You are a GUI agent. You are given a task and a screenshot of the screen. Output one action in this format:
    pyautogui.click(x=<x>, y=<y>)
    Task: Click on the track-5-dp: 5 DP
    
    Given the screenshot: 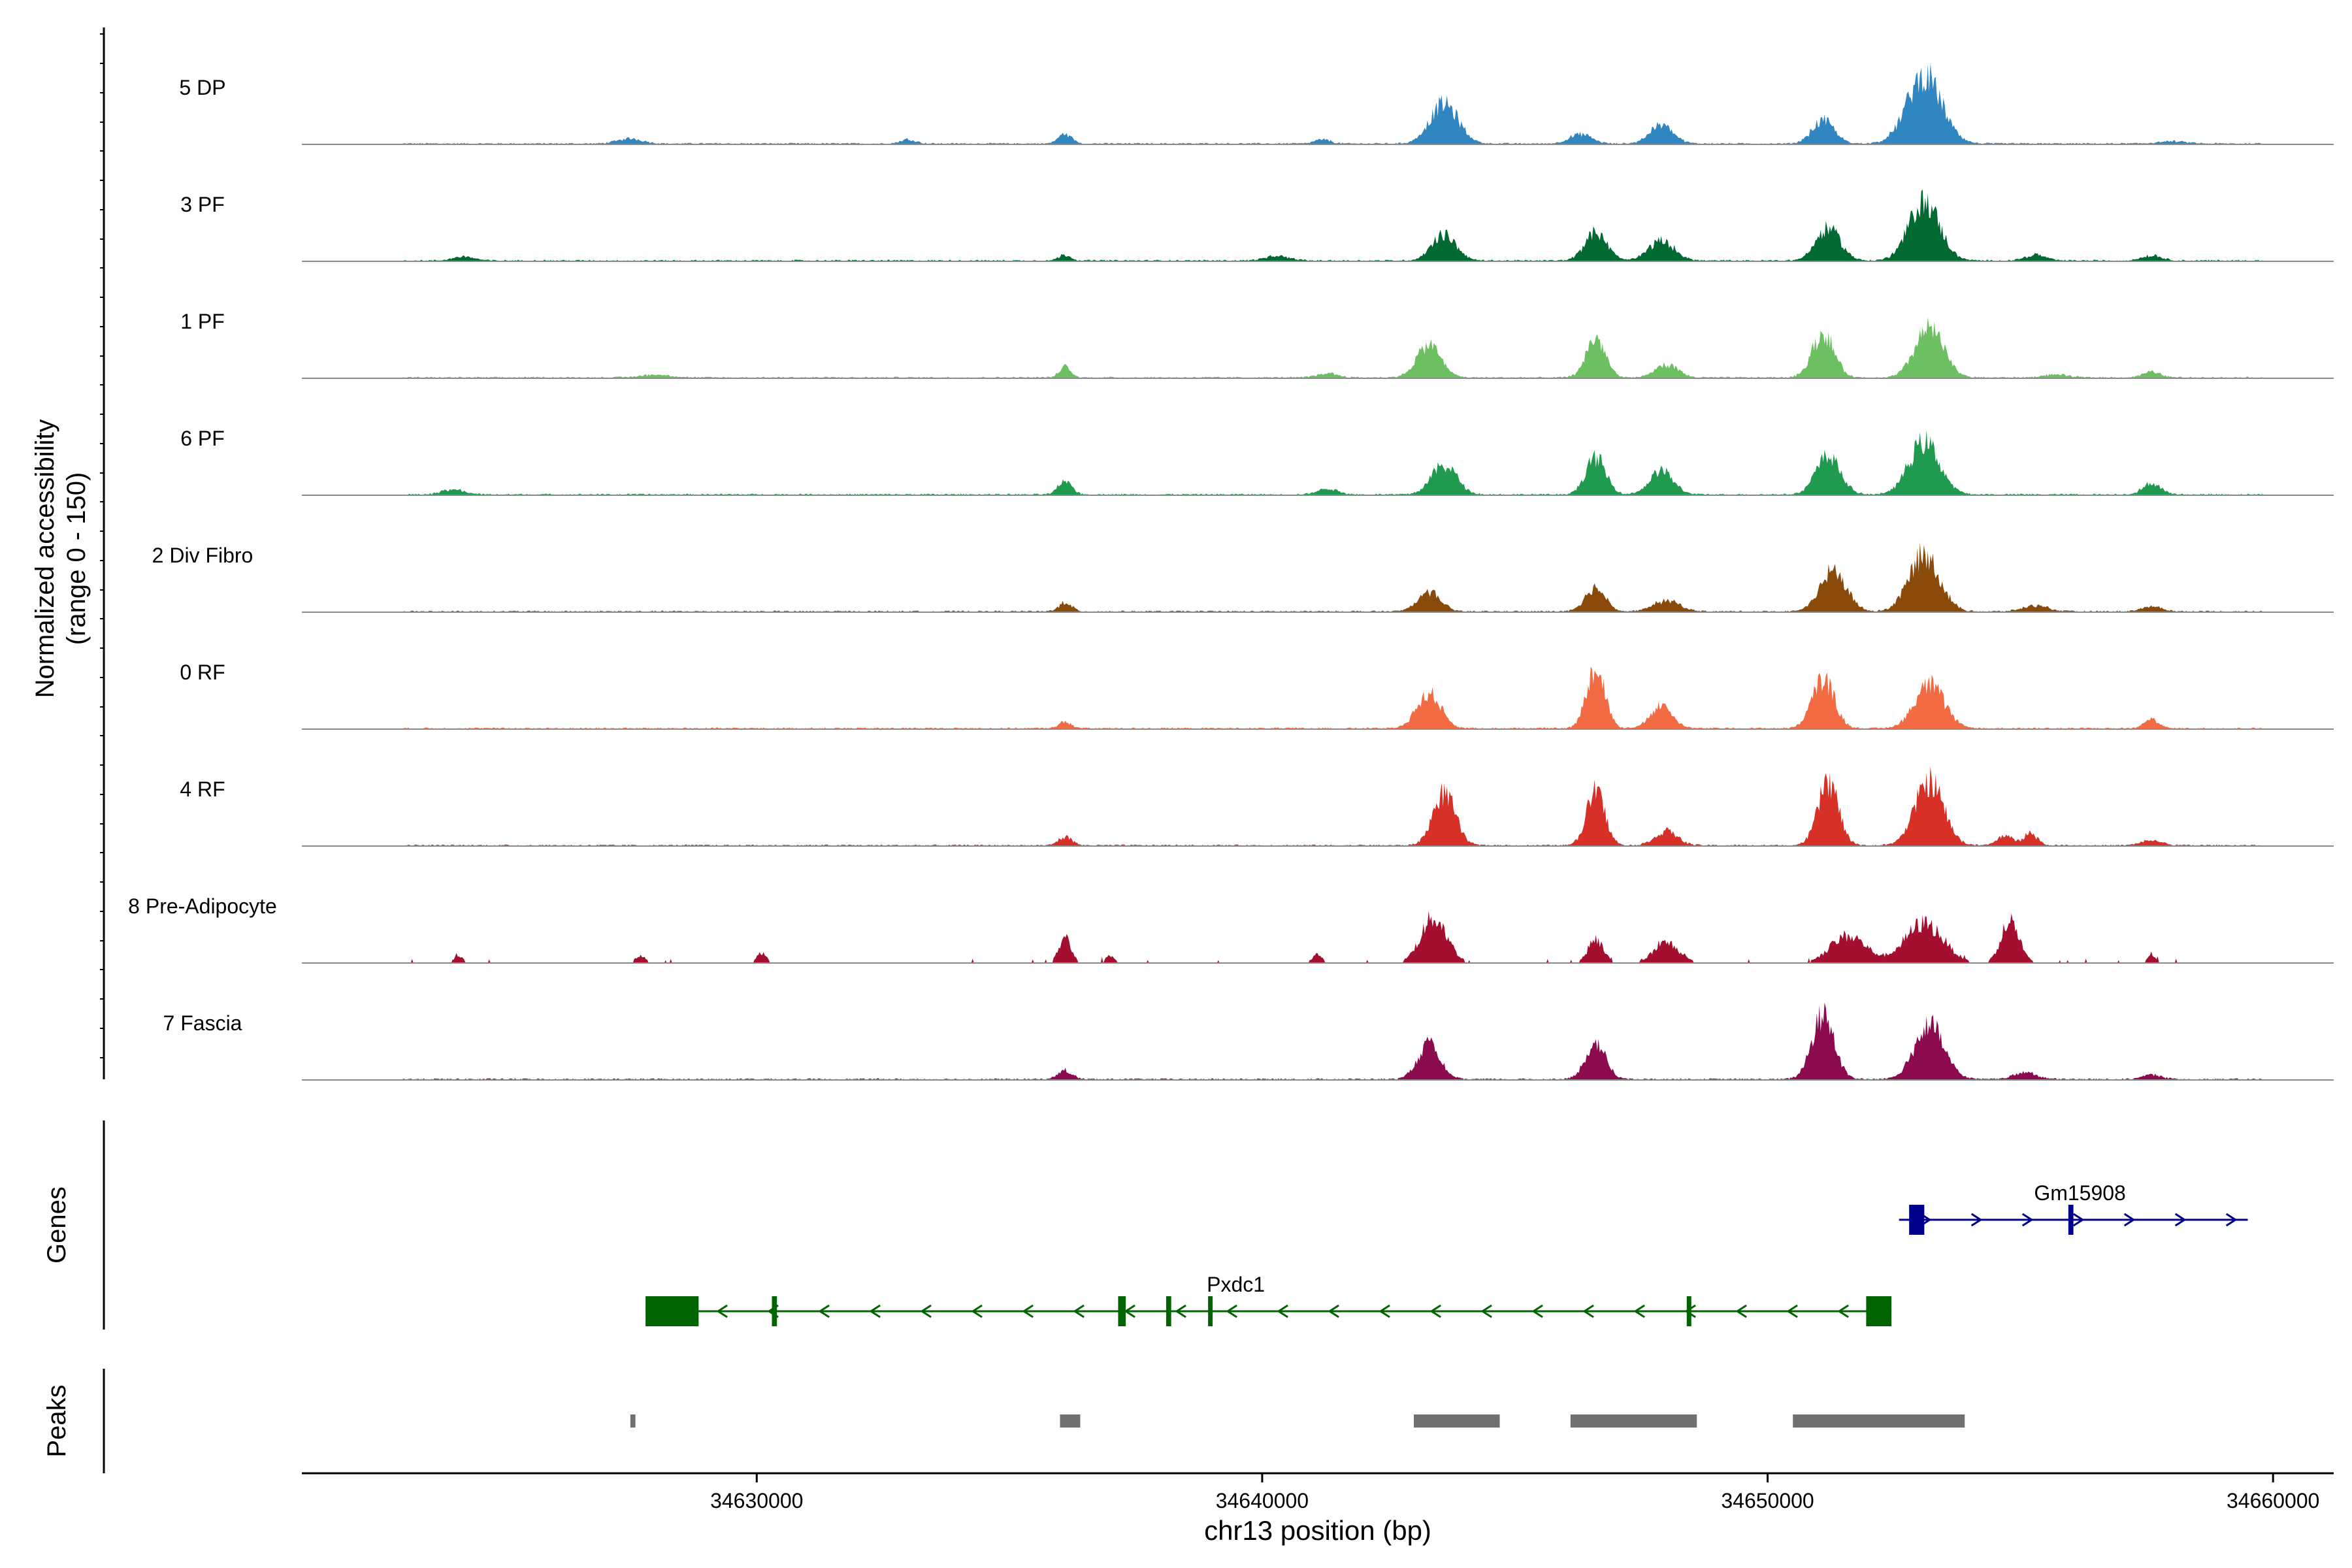 What is the action you would take?
    pyautogui.click(x=1256, y=104)
    